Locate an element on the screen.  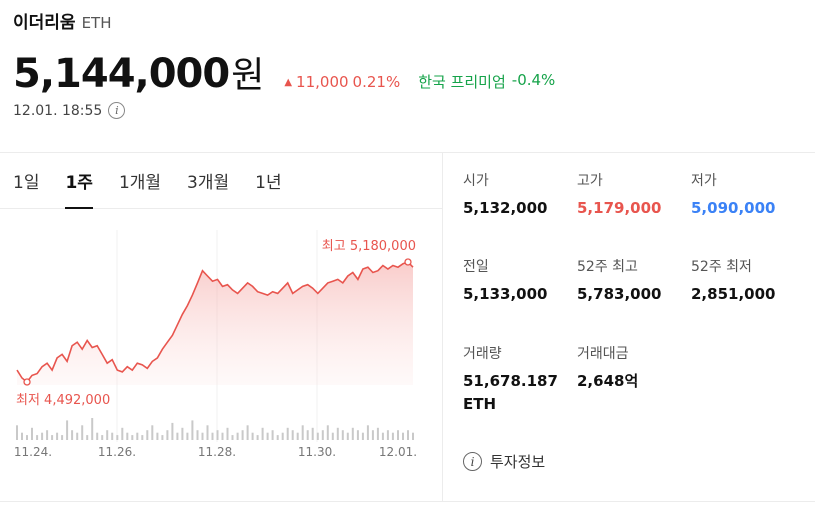
up-triangle-icon: ▲ is located at coordinates (288, 82).